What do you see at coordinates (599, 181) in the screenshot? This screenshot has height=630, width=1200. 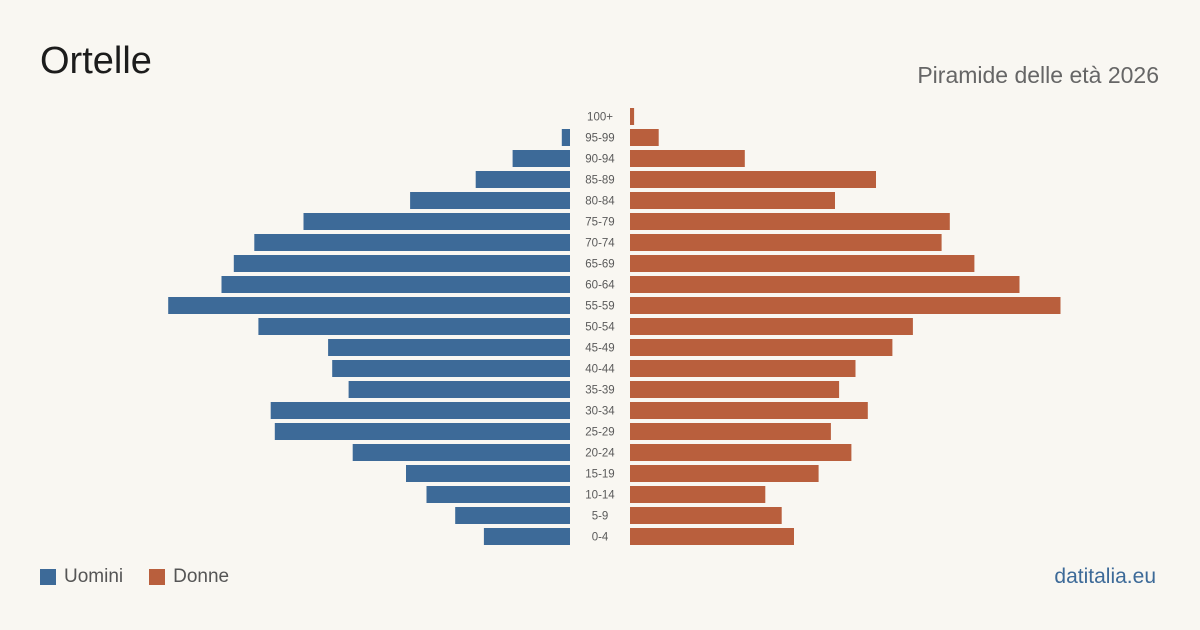 I see `age-label-85-89: 85-89` at bounding box center [599, 181].